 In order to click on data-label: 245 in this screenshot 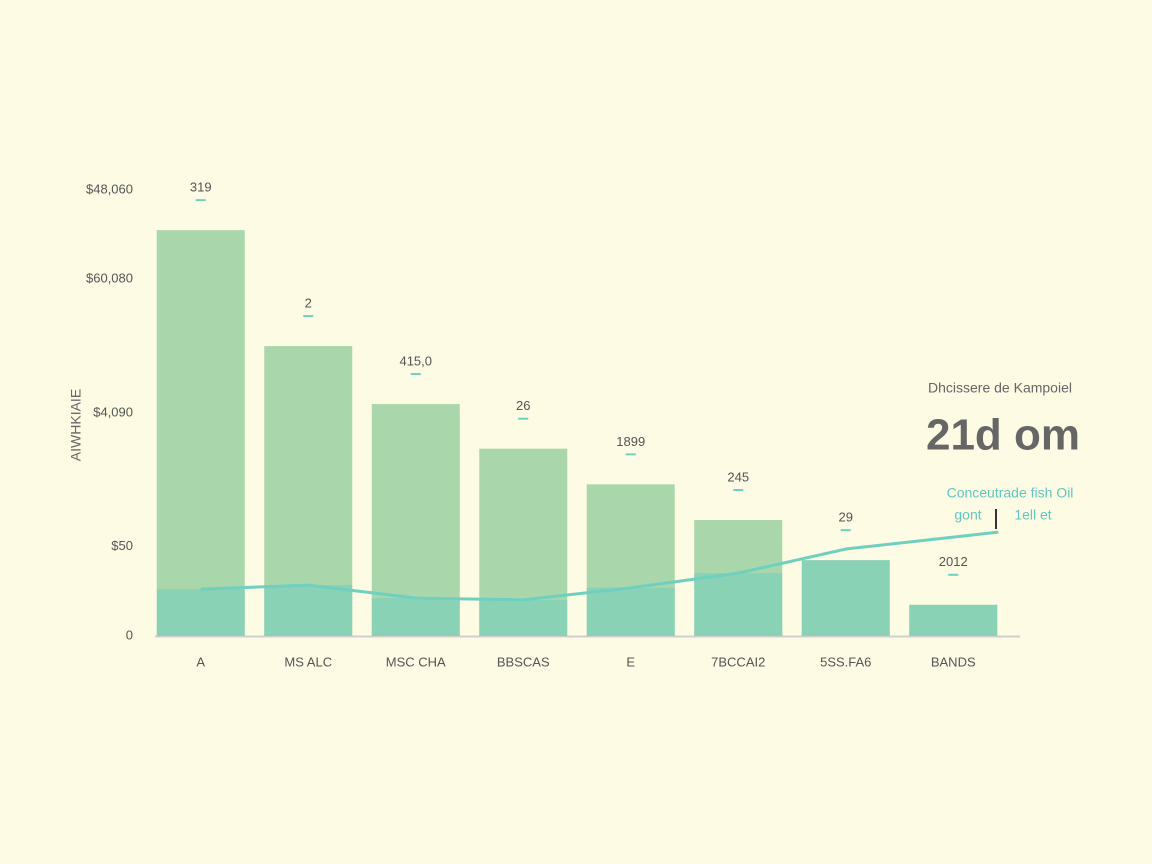, I will do `click(738, 476)`.